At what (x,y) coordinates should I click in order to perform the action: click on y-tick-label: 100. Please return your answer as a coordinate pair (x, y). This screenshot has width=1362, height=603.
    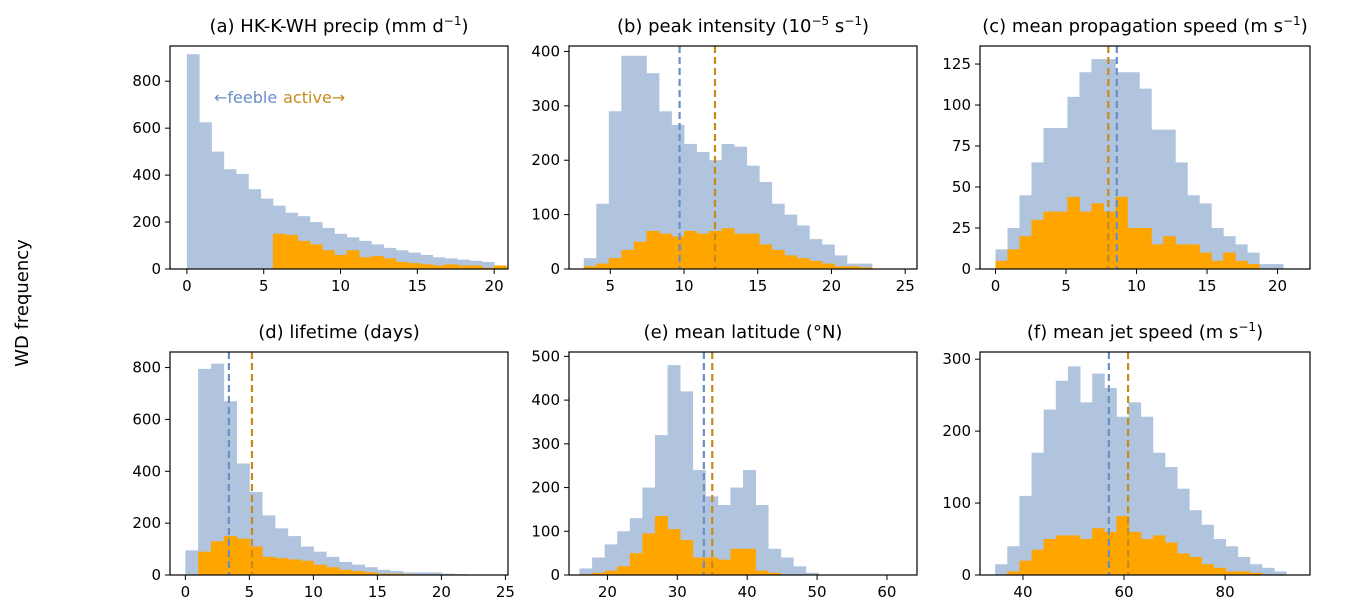
    Looking at the image, I should click on (545, 215).